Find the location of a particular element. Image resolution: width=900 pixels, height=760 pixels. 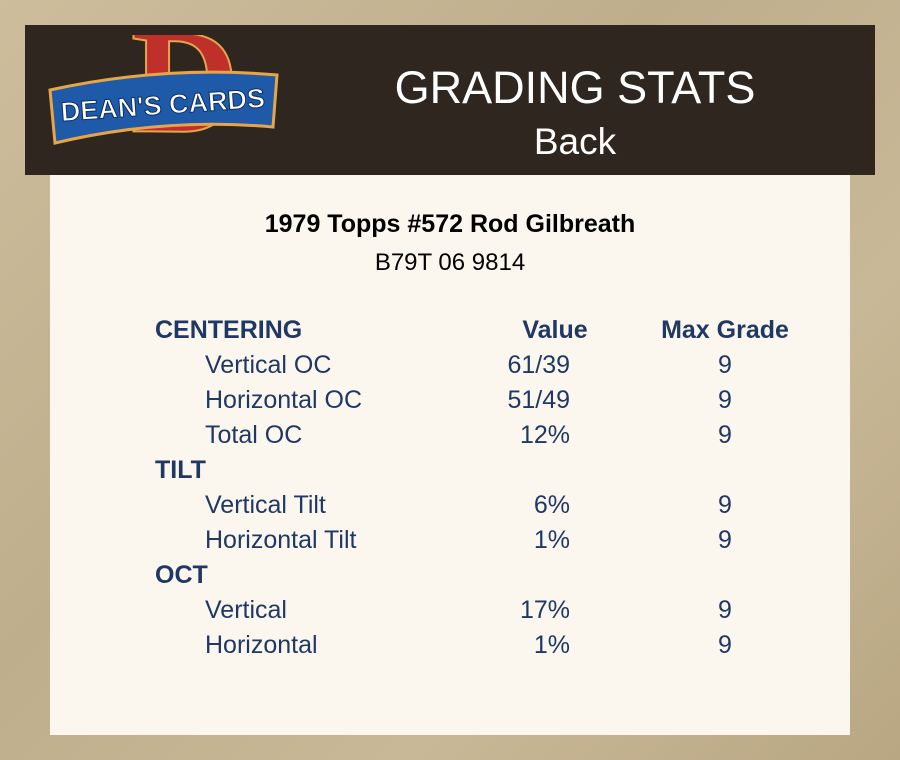

logo: D DEAN'S CARDS is located at coordinates (163, 100).